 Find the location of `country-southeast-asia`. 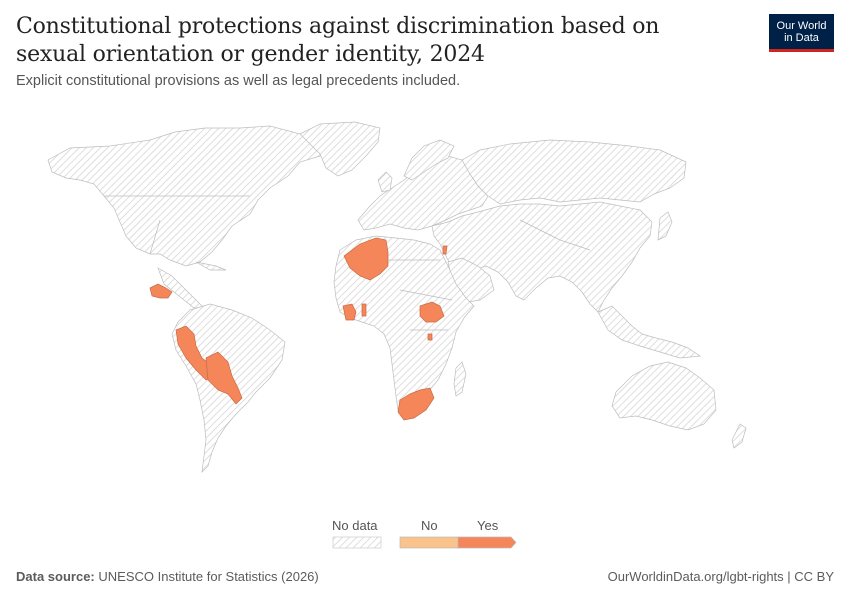

country-southeast-asia is located at coordinates (649, 332).